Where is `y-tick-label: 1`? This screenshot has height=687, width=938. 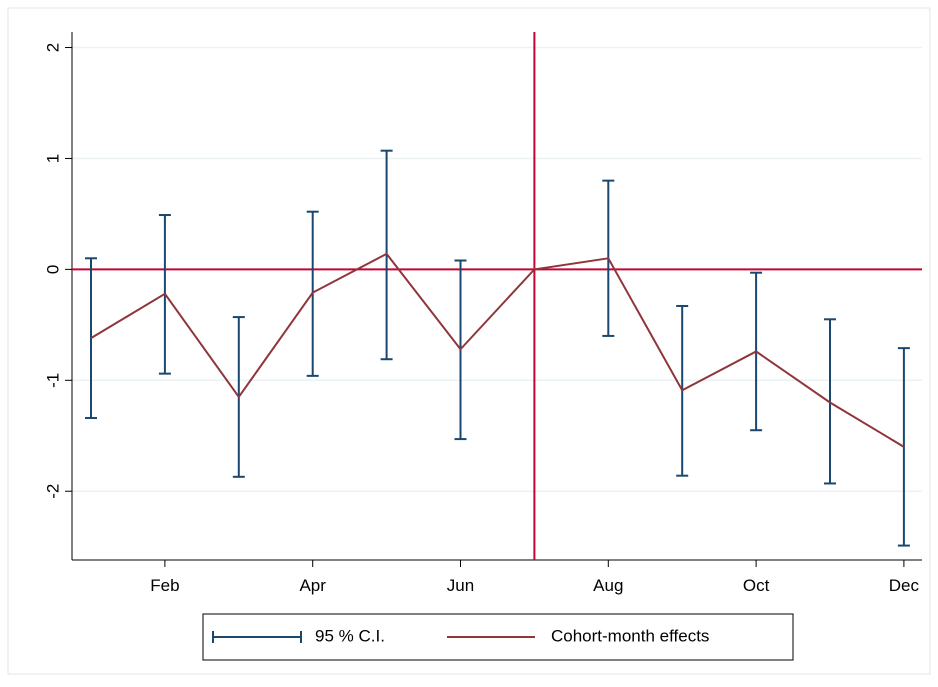
y-tick-label: 1 is located at coordinates (52, 158).